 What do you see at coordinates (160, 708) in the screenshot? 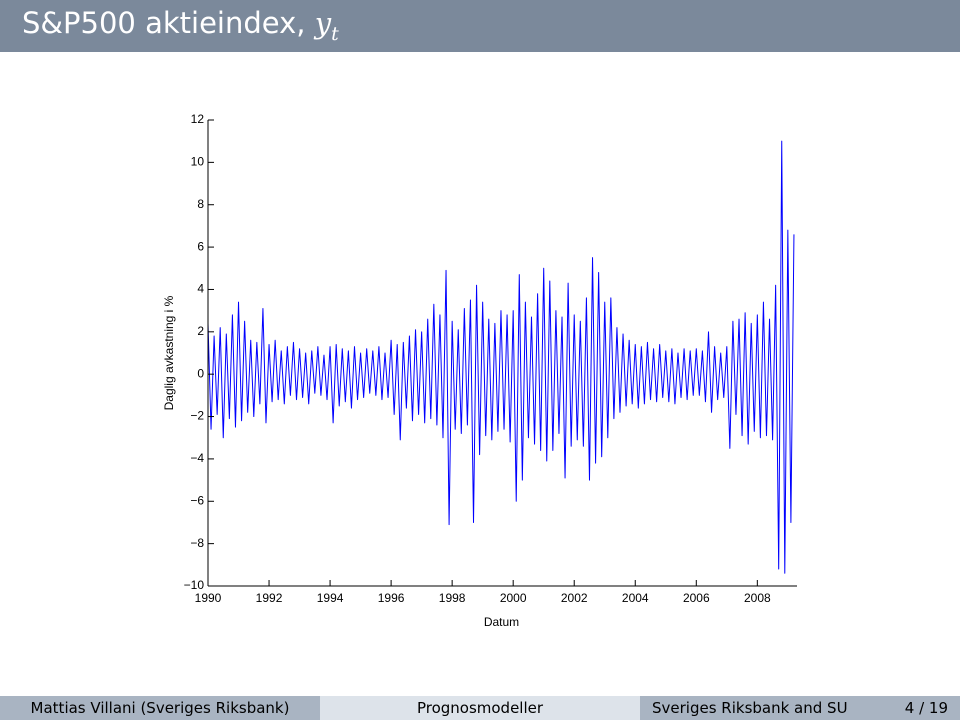
I see `footer-author: Mattias Villani (Sveriges Riksbank)` at bounding box center [160, 708].